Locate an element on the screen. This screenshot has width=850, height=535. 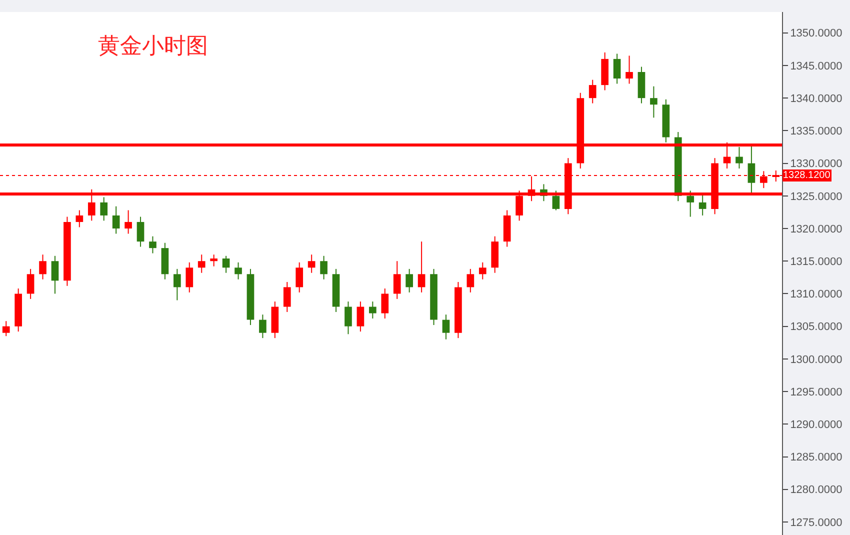
y-tick-label: 1300.0000 is located at coordinates (816, 360).